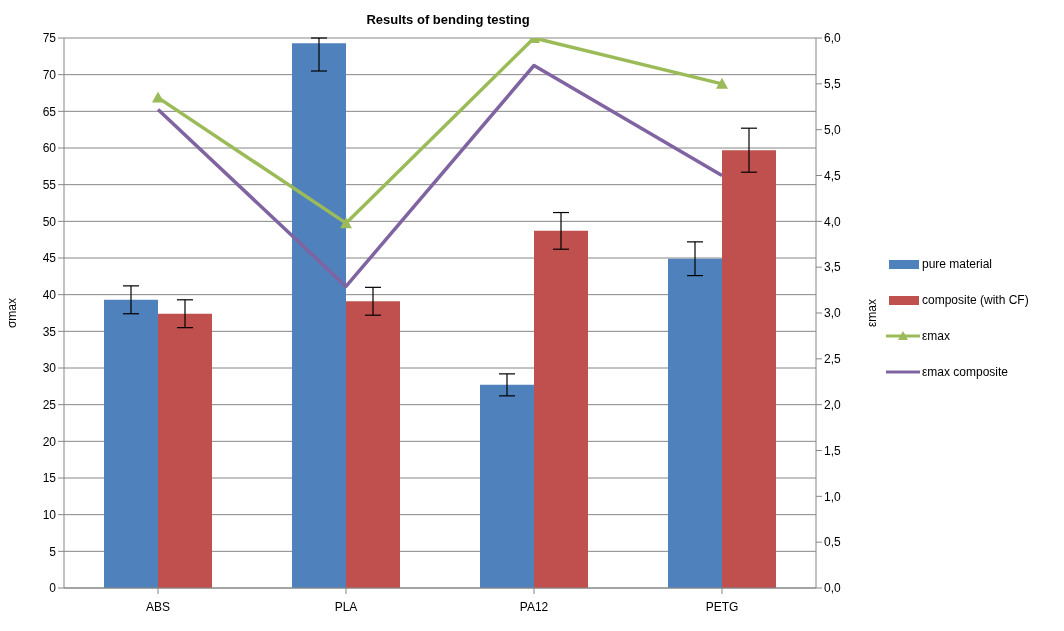  I want to click on x-tick-label: PETG, so click(722, 606).